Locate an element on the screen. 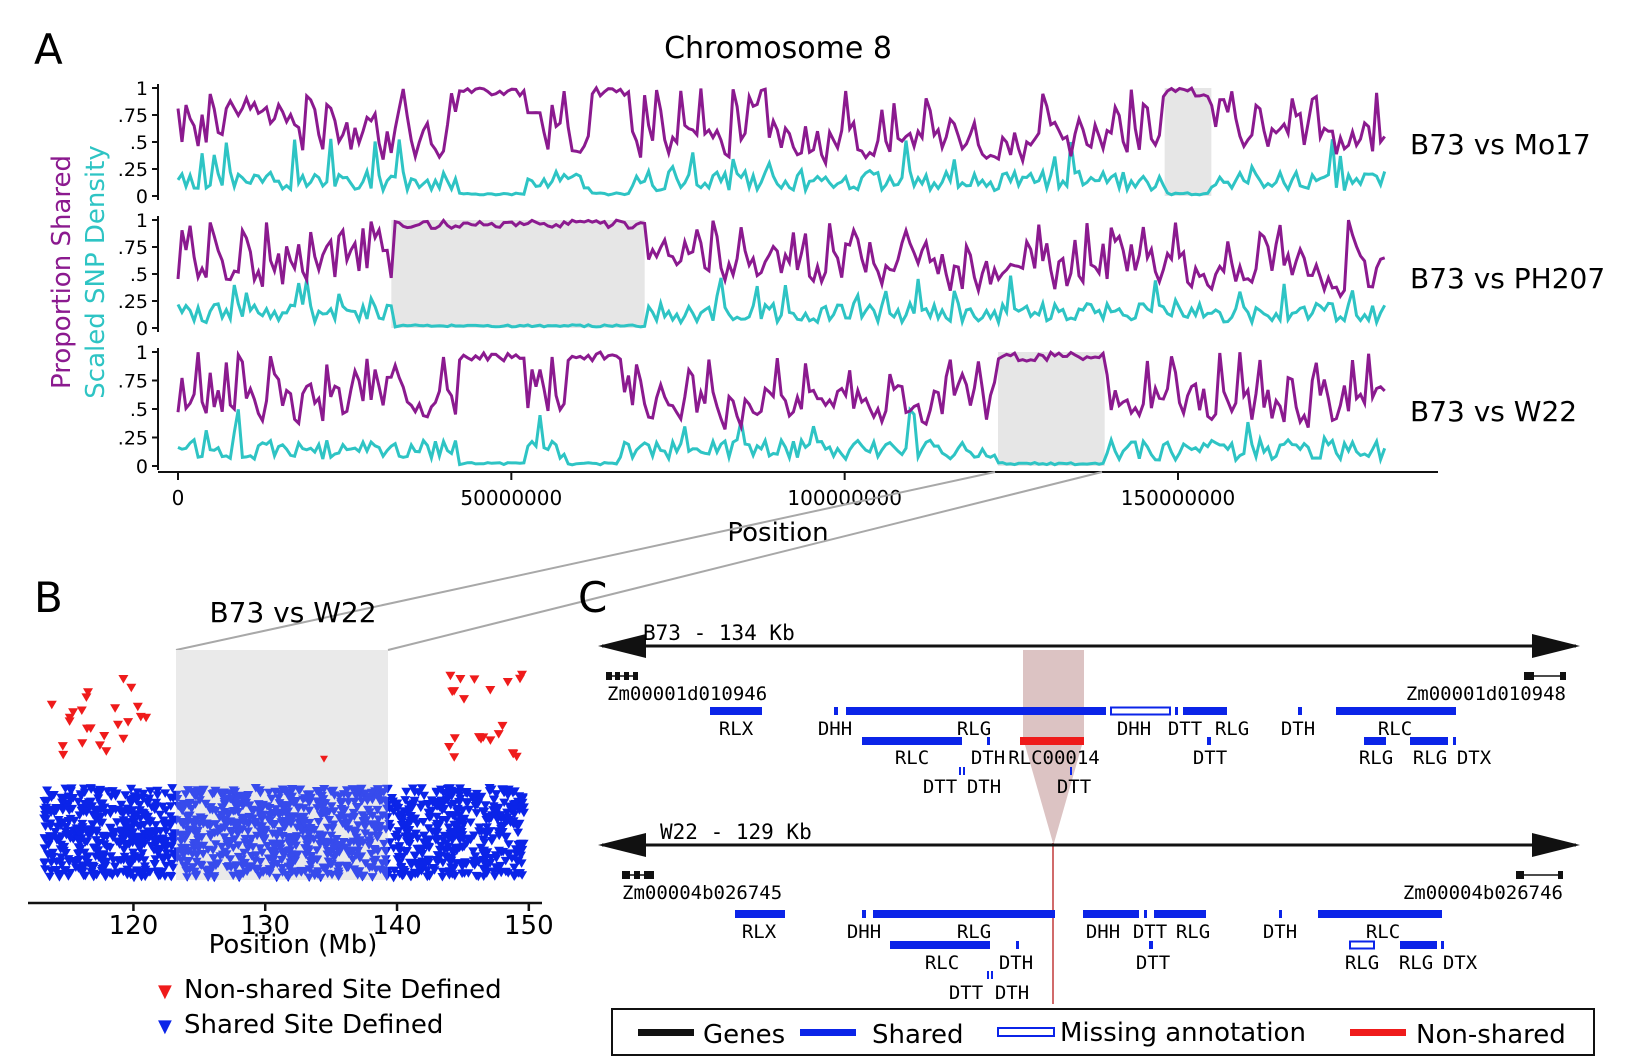 This screenshot has width=1638, height=1064. snp-density-line is located at coordinates (781, 167).